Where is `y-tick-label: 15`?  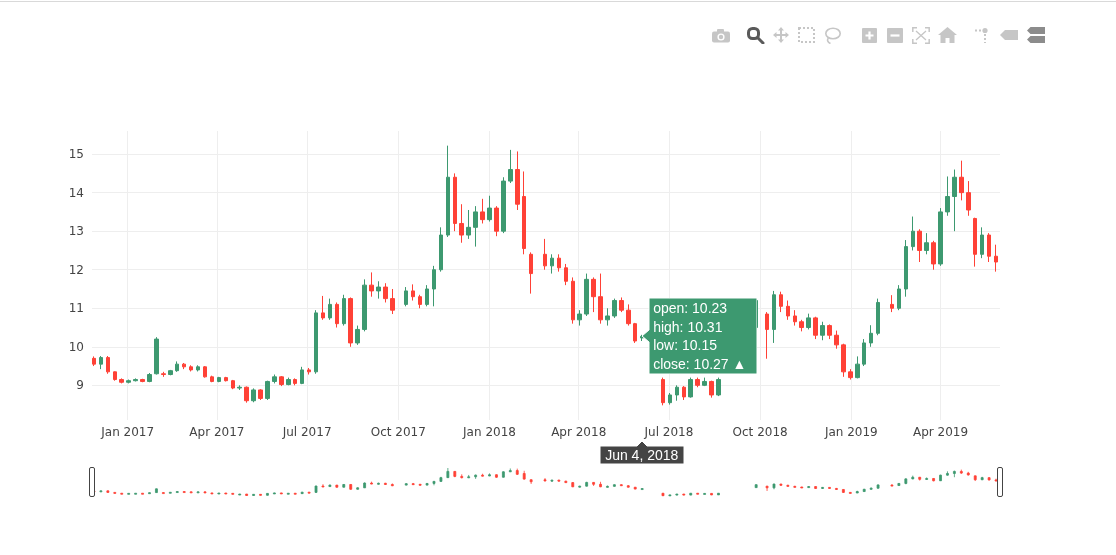 y-tick-label: 15 is located at coordinates (76, 154).